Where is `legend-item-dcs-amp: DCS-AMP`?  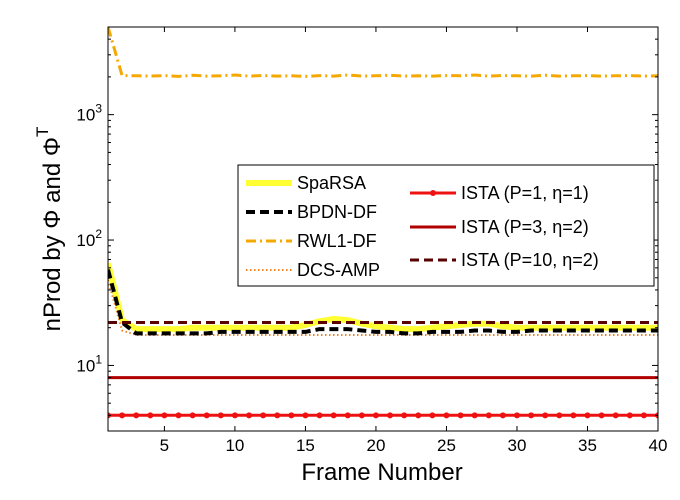 legend-item-dcs-amp: DCS-AMP is located at coordinates (313, 270).